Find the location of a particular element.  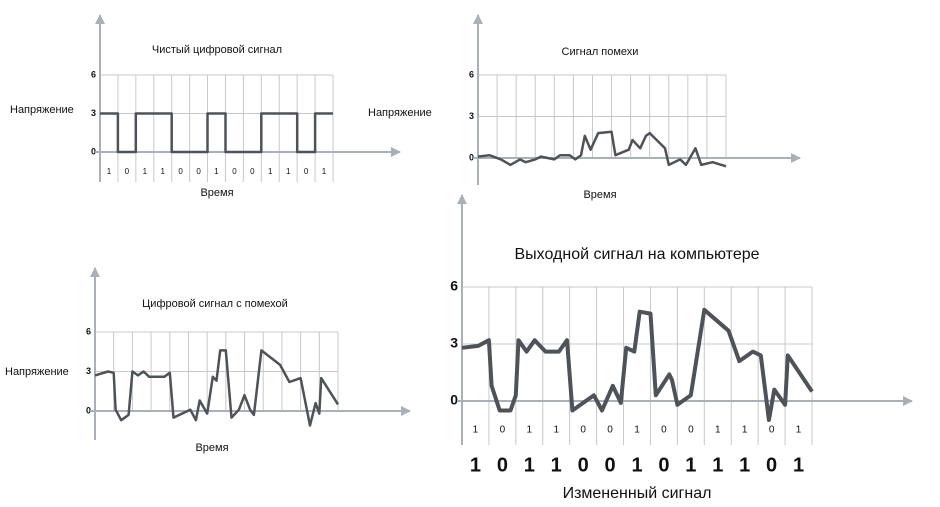

chart-title: Сигнал помехи is located at coordinates (600, 52).